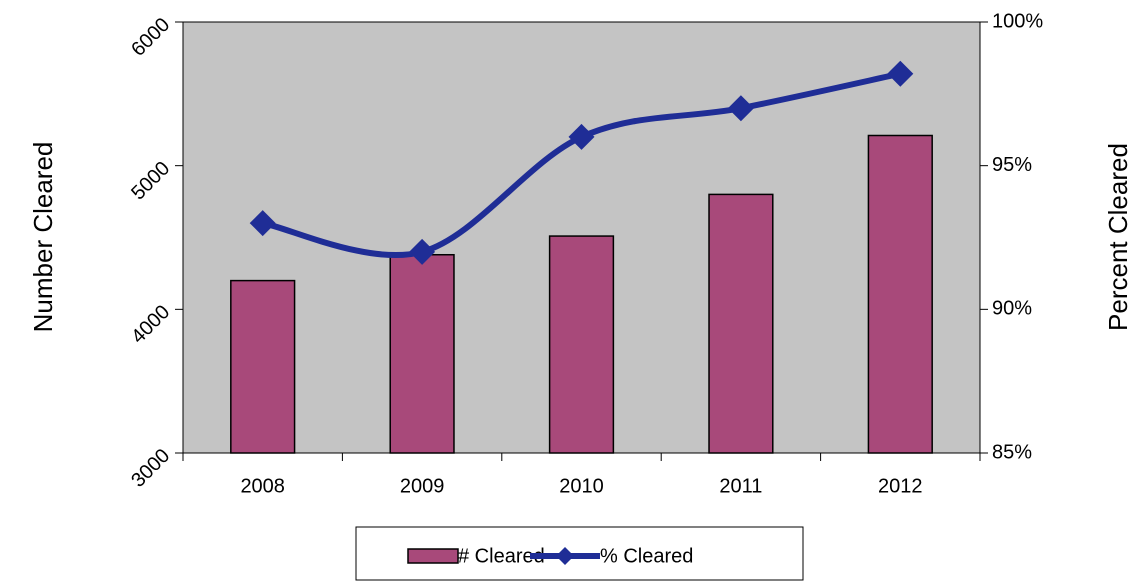 Image resolution: width=1141 pixels, height=581 pixels. Describe the element at coordinates (900, 486) in the screenshot. I see `x-tick-label: 2012` at that location.